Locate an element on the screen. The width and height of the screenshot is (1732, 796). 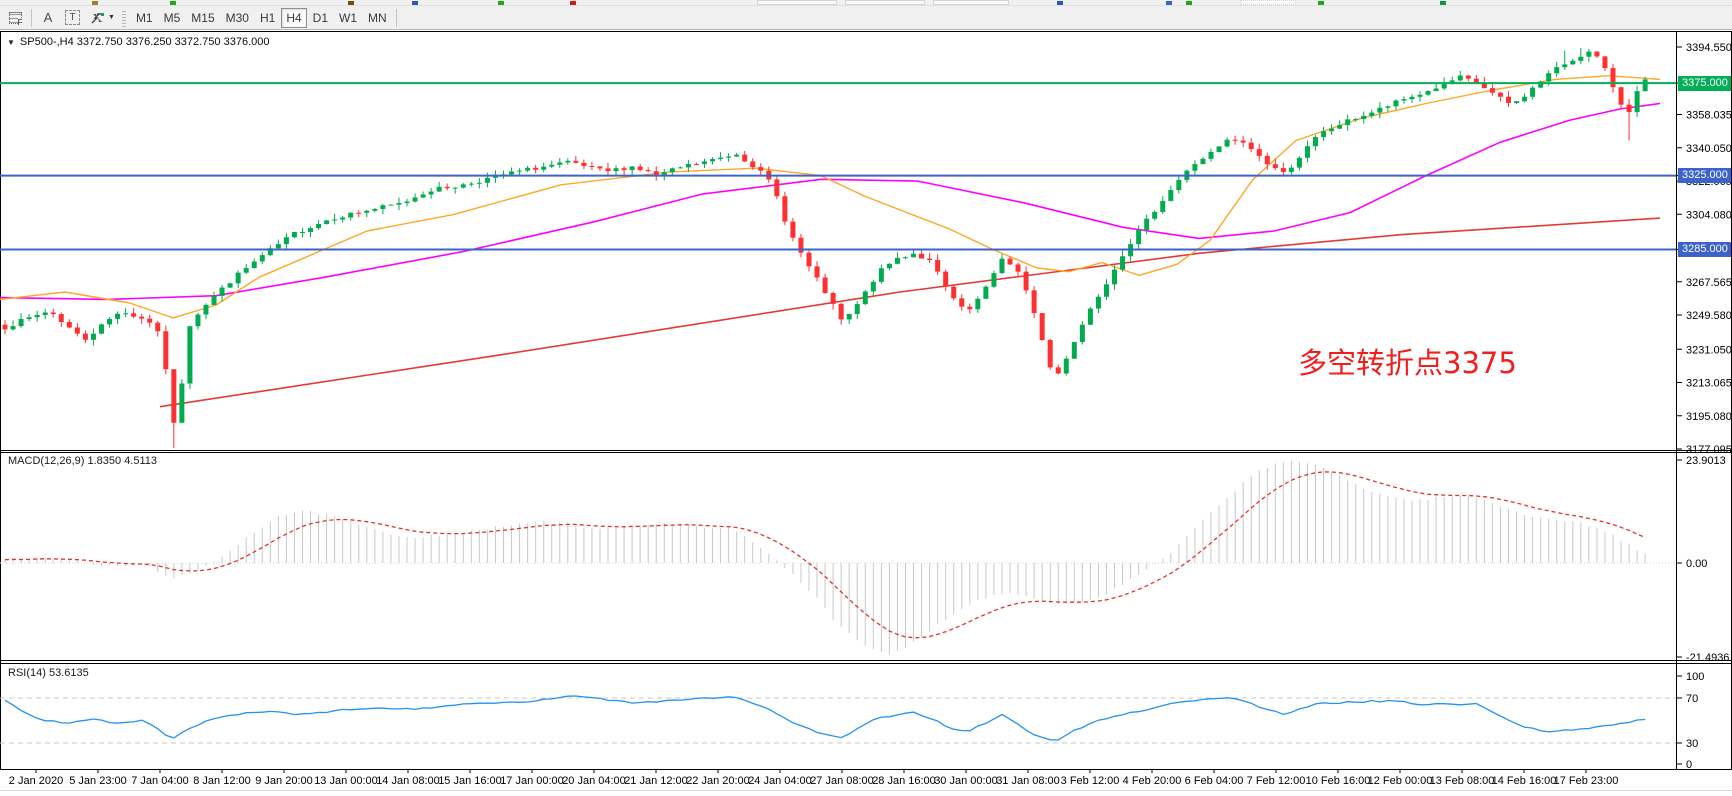
timeframe-button-h4: H4 is located at coordinates (294, 17).